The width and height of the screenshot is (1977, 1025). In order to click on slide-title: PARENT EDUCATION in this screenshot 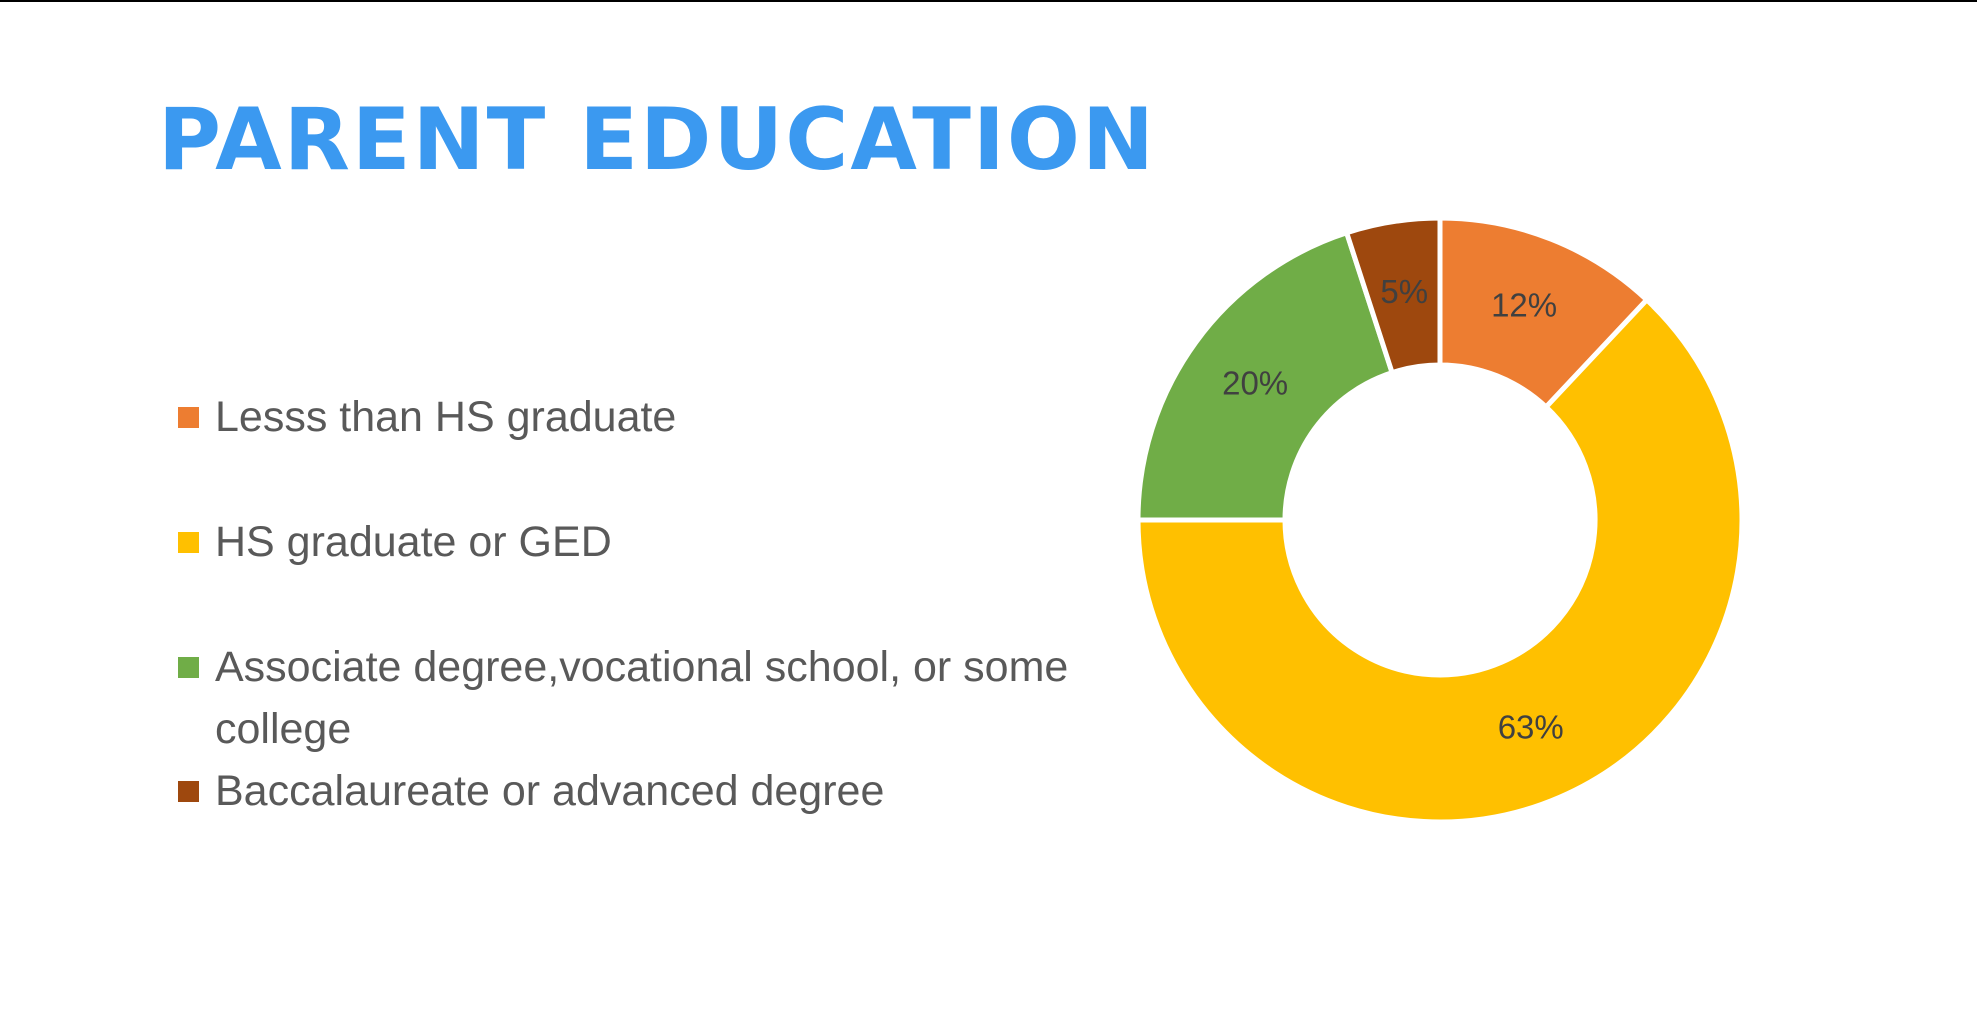, I will do `click(657, 140)`.